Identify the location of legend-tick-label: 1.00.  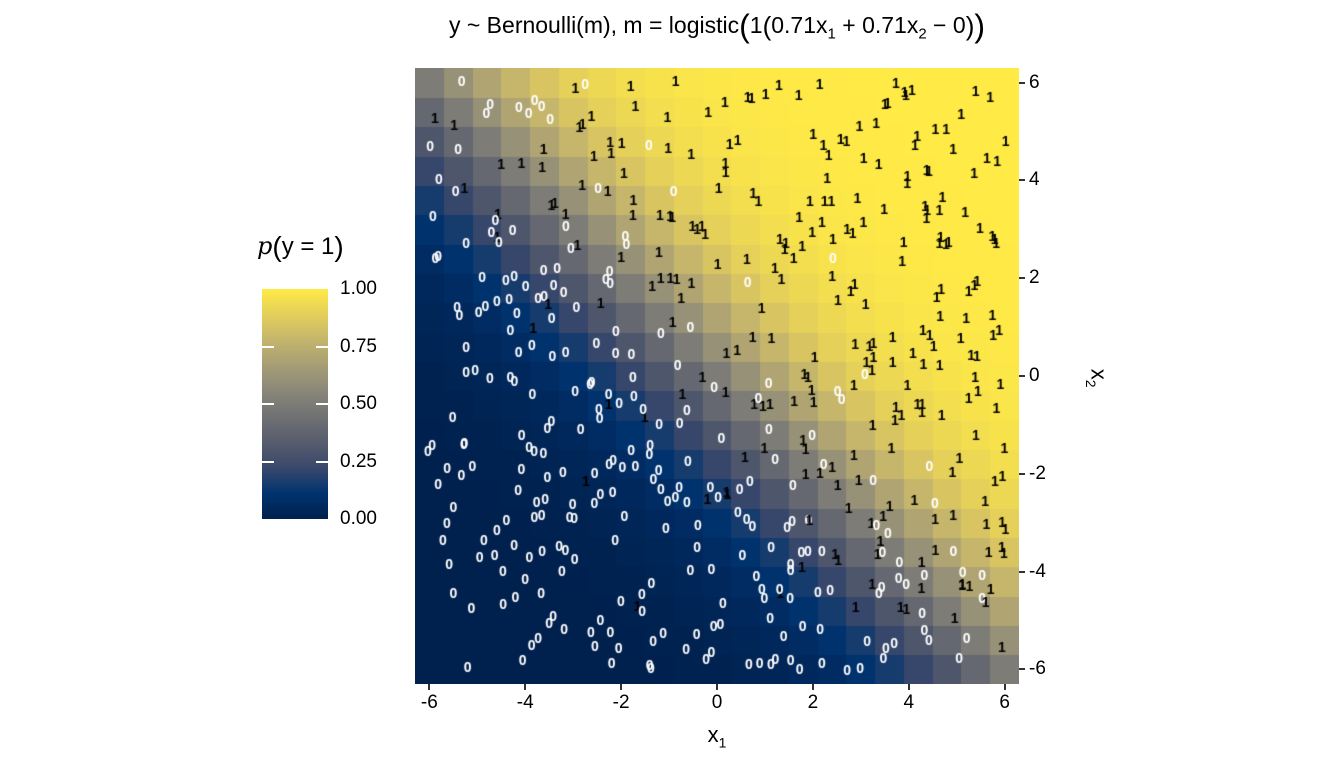
(358, 288).